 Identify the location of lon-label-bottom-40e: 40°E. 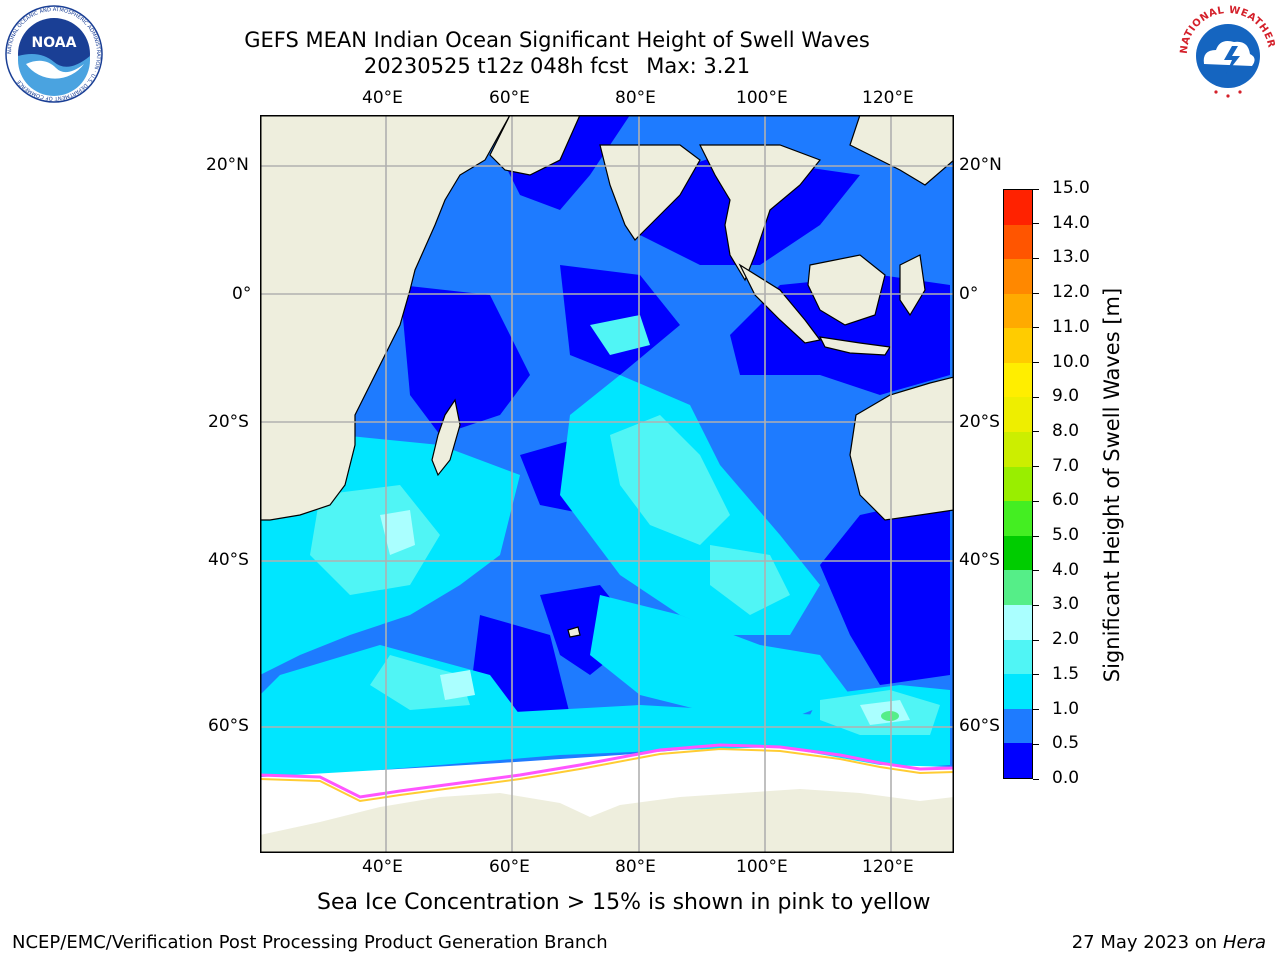
(382, 867).